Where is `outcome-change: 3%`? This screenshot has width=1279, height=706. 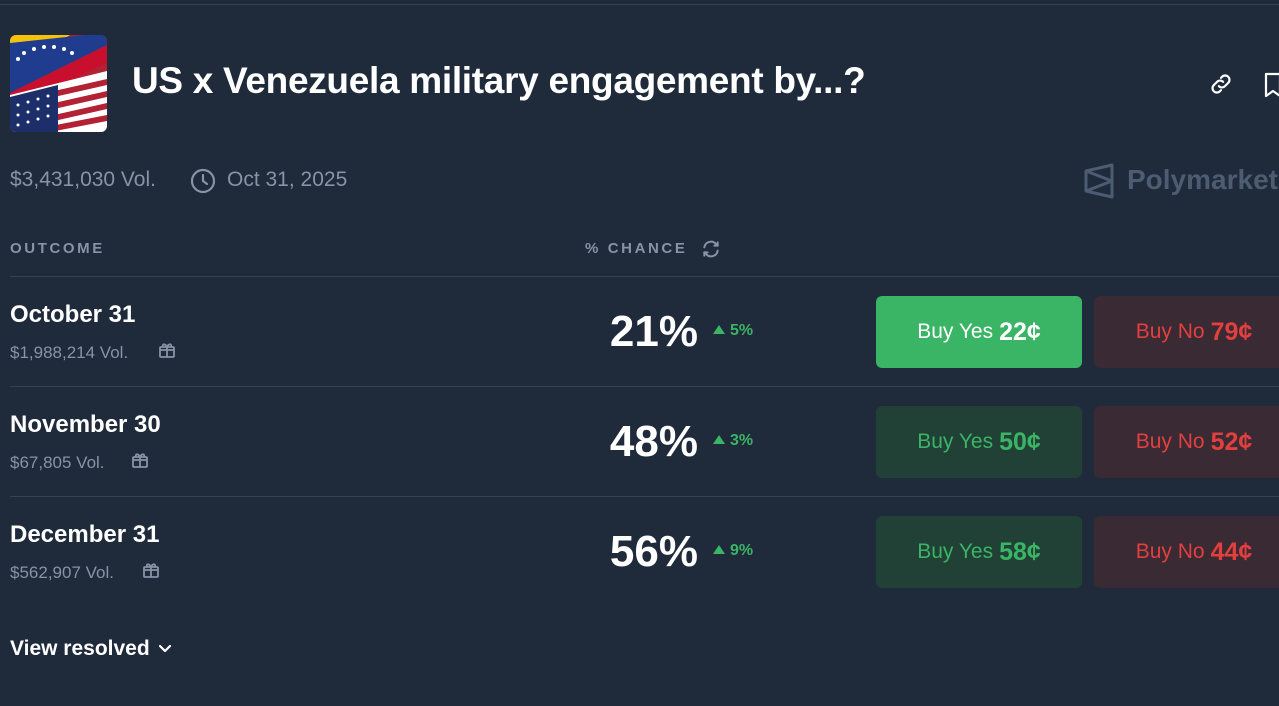 outcome-change: 3% is located at coordinates (733, 441).